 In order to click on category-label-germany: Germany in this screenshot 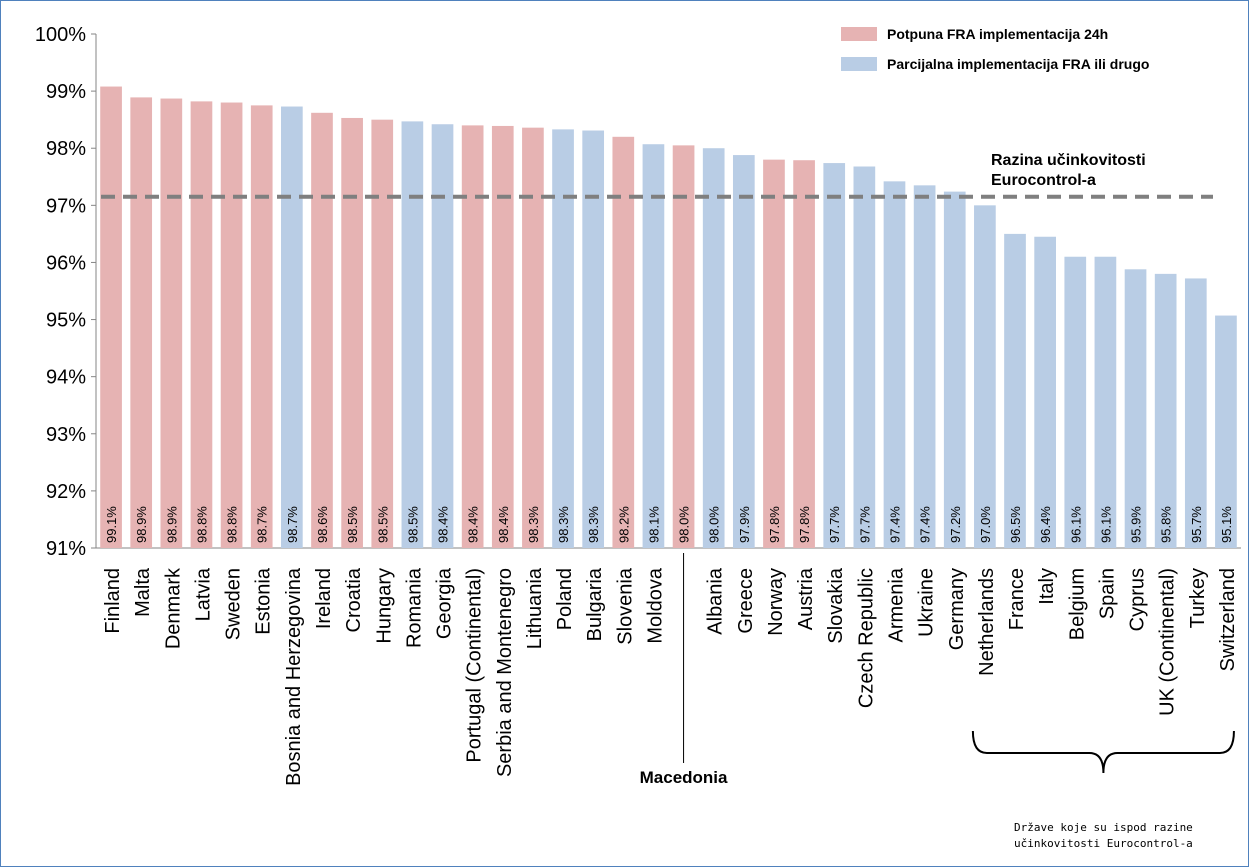, I will do `click(957, 609)`.